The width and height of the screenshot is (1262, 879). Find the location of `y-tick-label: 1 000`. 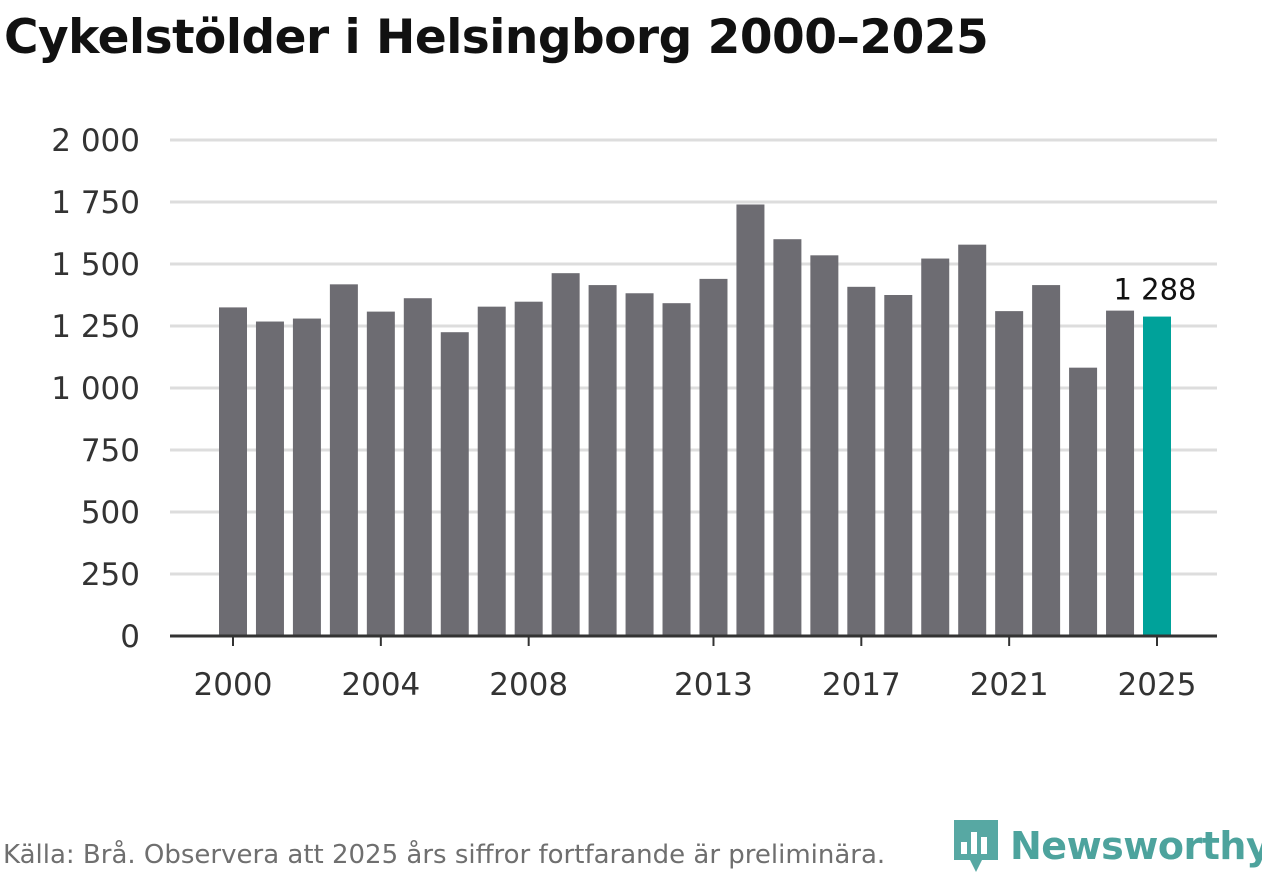

y-tick-label: 1 000 is located at coordinates (95, 389).